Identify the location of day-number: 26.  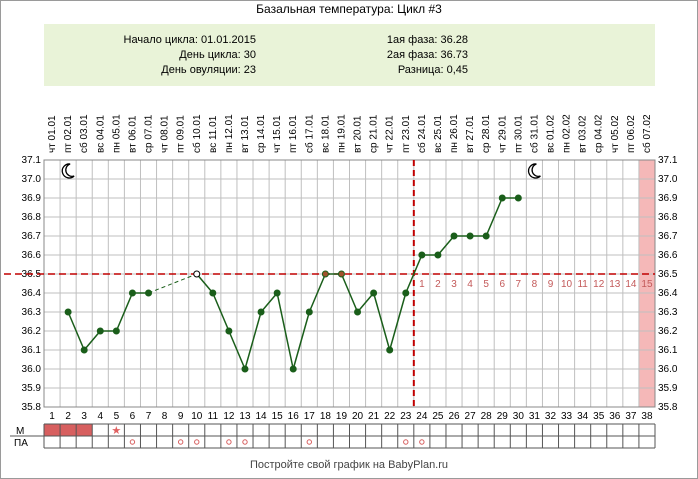
(454, 416).